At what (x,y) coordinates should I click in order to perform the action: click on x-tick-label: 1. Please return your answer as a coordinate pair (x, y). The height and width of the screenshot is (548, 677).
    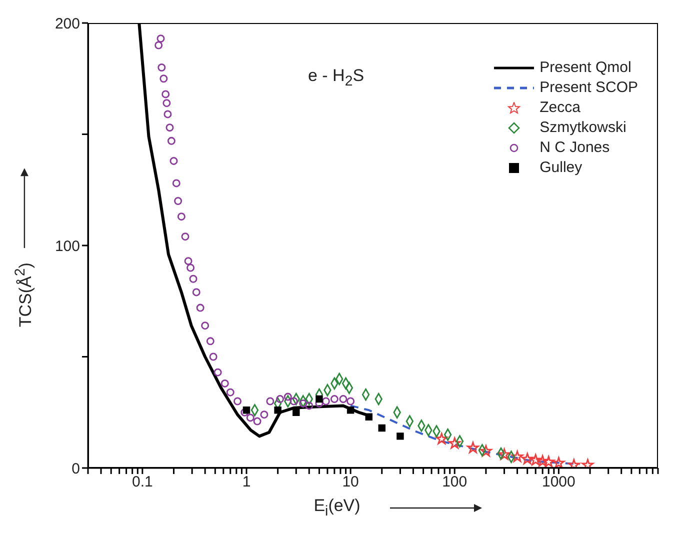
    Looking at the image, I should click on (246, 482).